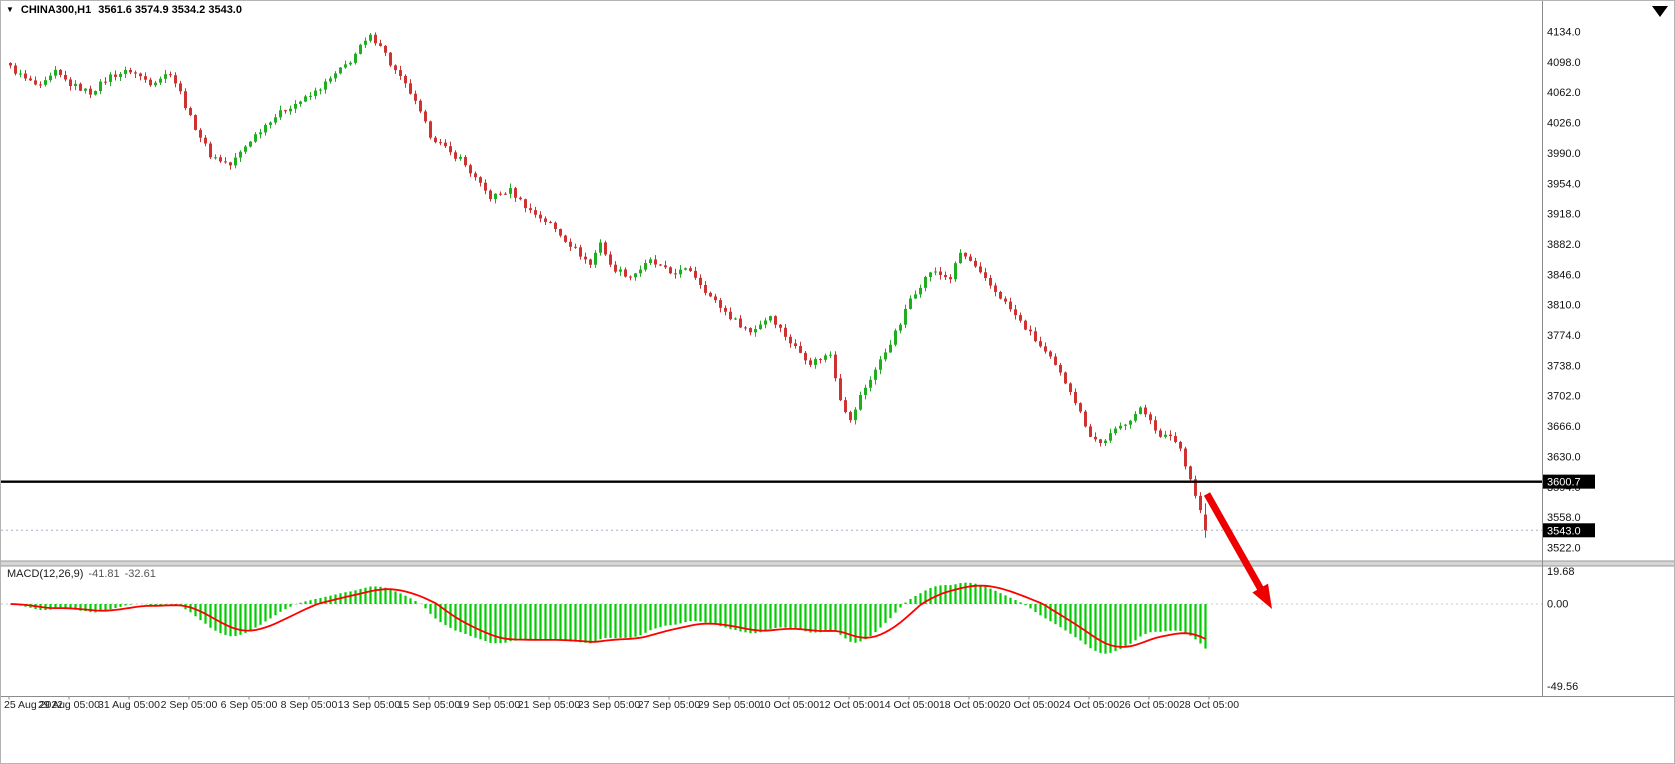 The height and width of the screenshot is (764, 1675). Describe the element at coordinates (33, 705) in the screenshot. I see `time-tick-label: 25 Aug 2022` at that location.